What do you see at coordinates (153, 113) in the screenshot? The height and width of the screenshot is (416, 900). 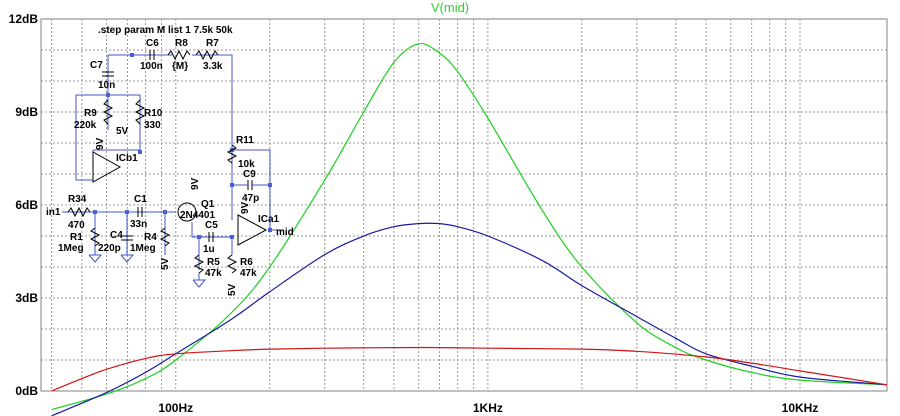 I see `r10-name: R10` at bounding box center [153, 113].